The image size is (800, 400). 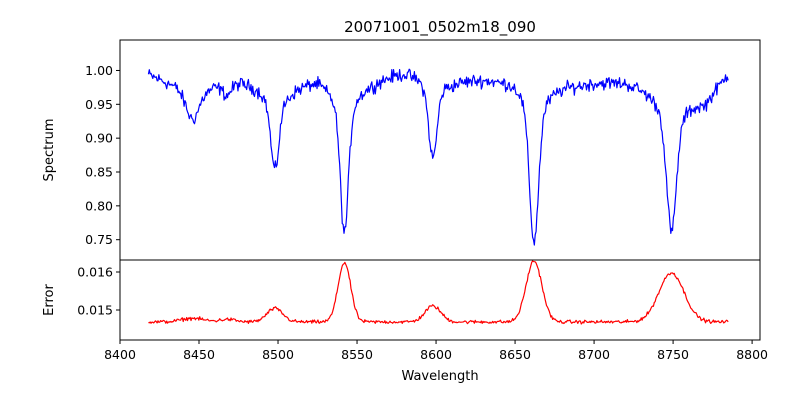 What do you see at coordinates (99, 104) in the screenshot?
I see `spectrum-y-tick-label: 0.95` at bounding box center [99, 104].